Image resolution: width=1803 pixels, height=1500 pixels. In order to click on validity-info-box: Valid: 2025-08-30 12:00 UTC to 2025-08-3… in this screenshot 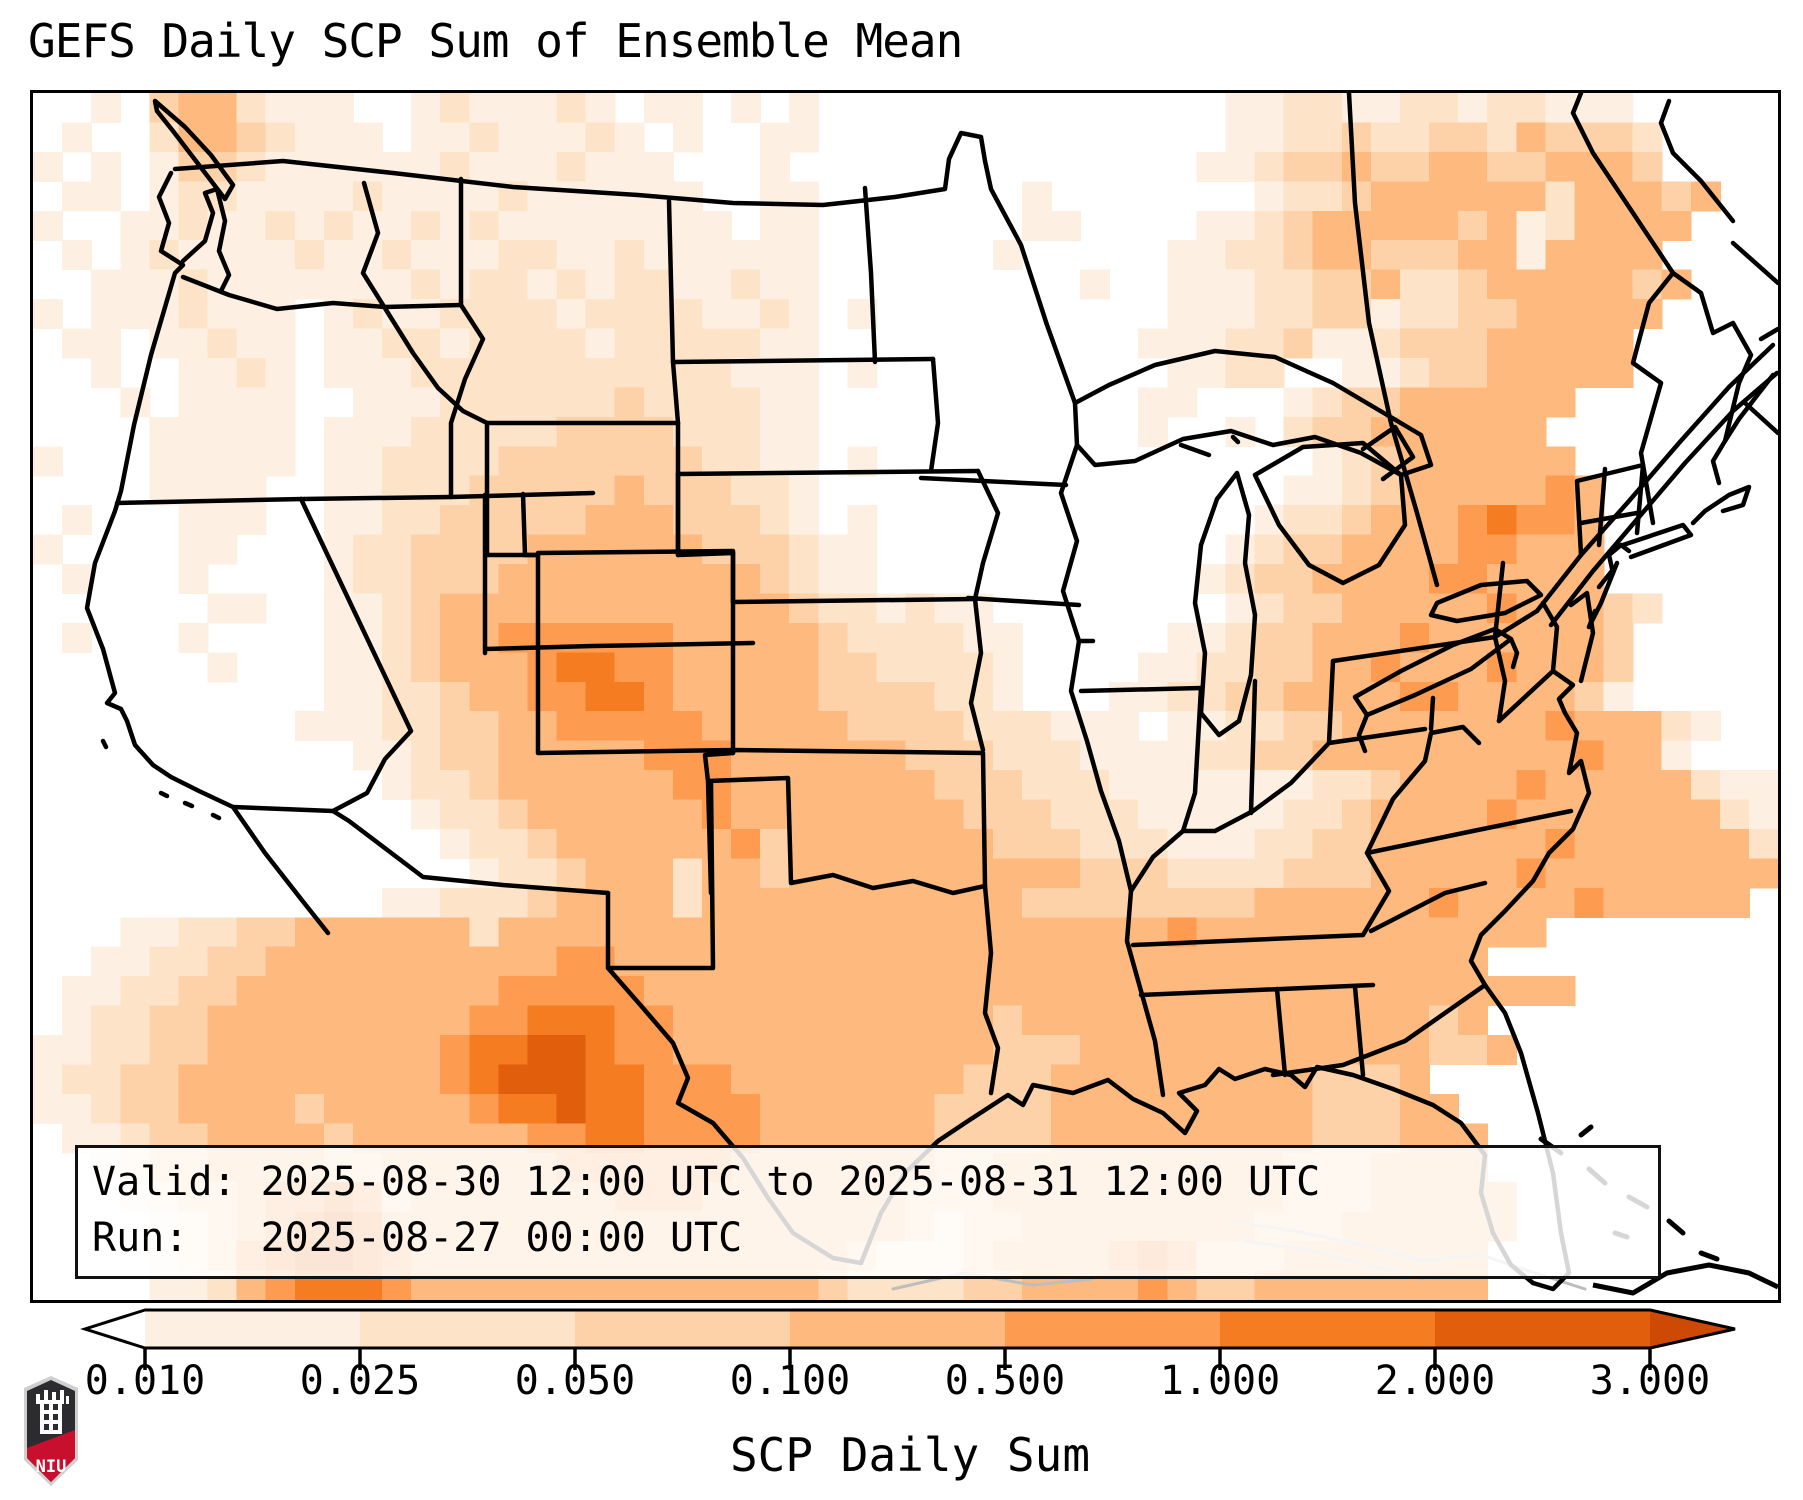, I will do `click(868, 1212)`.